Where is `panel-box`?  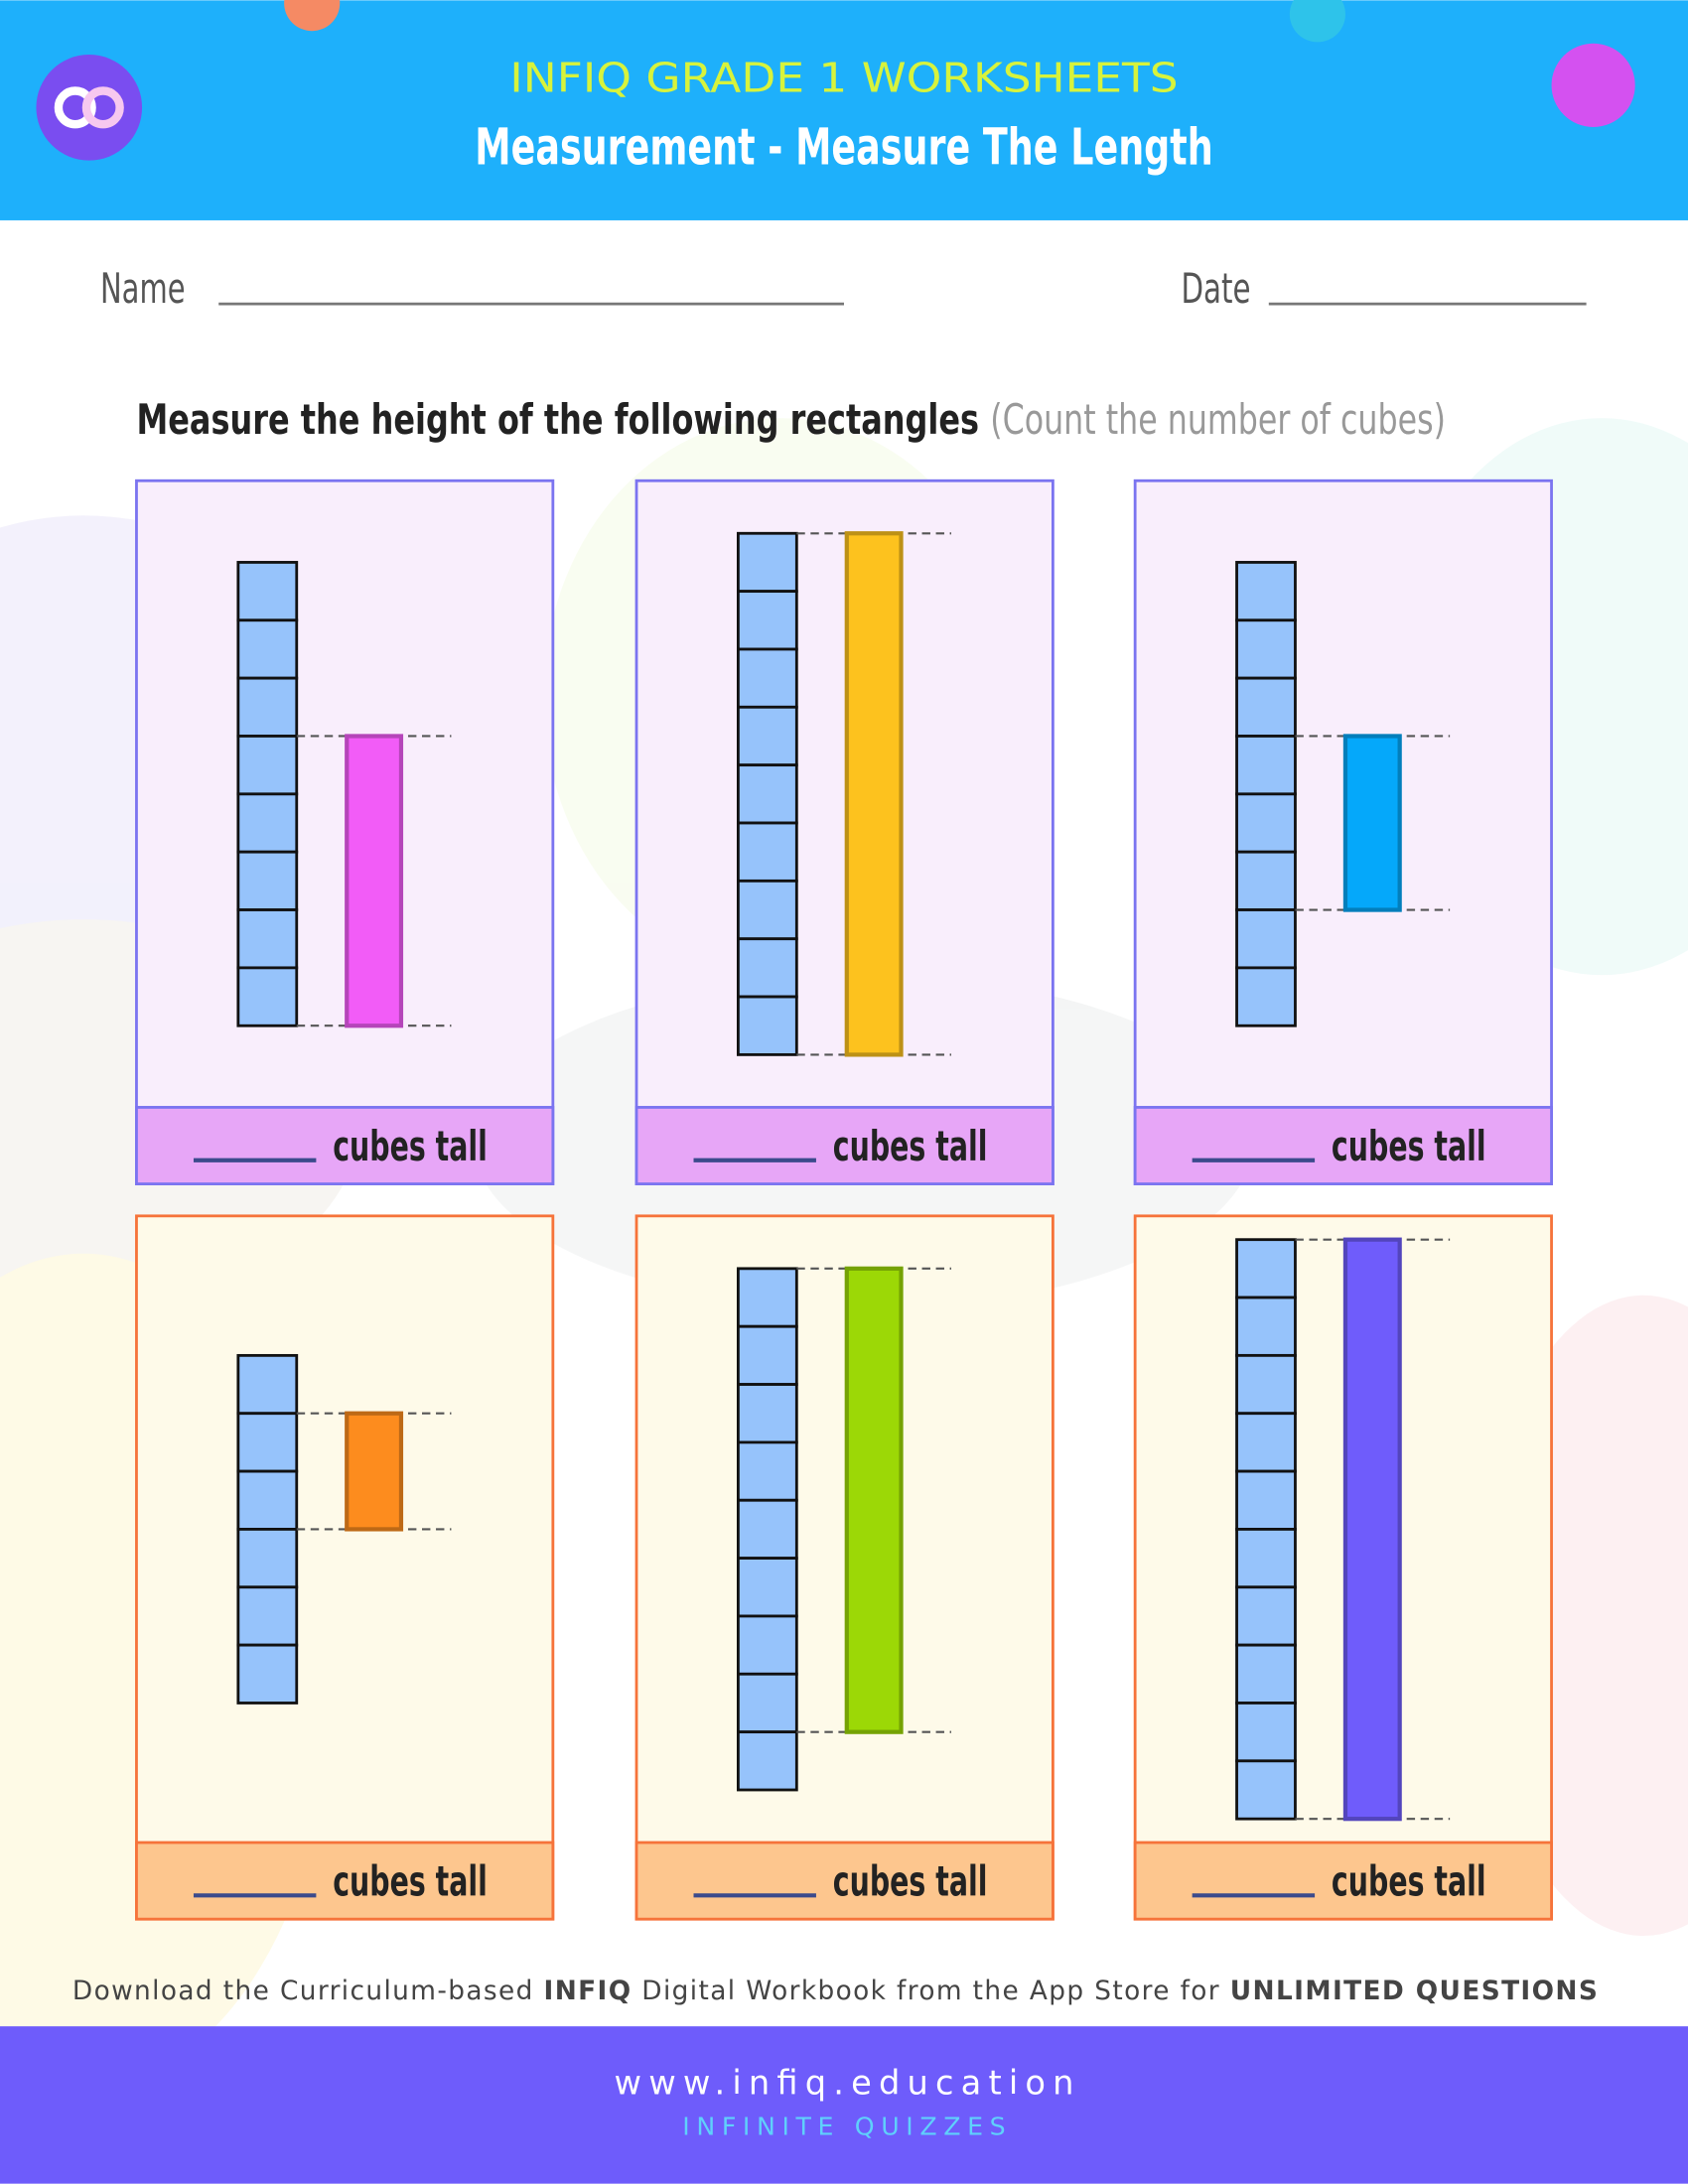 panel-box is located at coordinates (345, 1567).